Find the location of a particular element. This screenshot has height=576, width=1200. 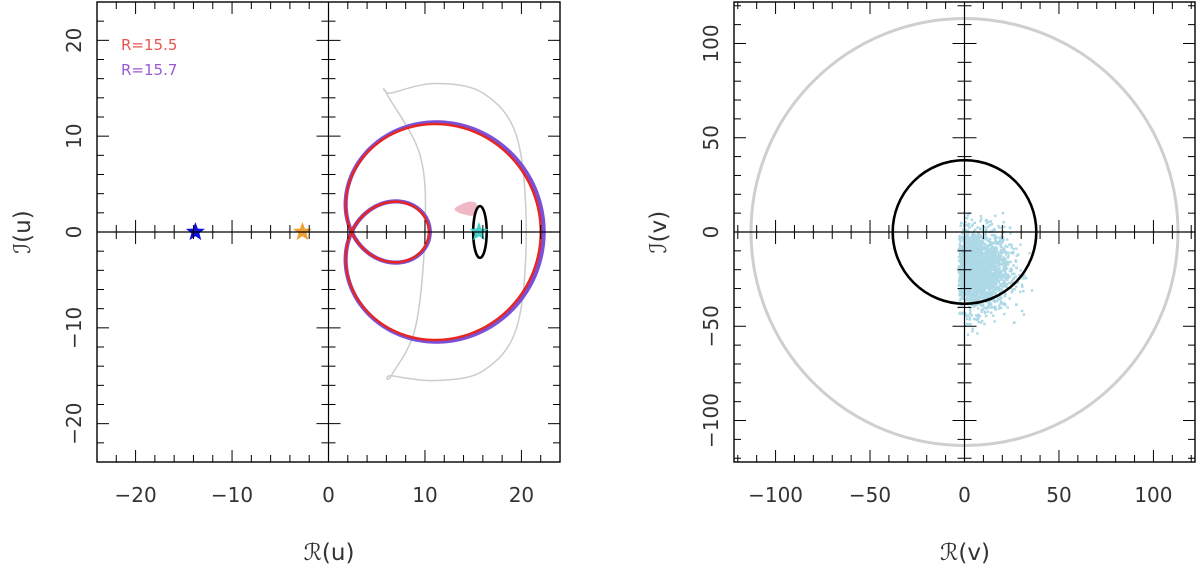

x-tick-label: 0 is located at coordinates (964, 495).